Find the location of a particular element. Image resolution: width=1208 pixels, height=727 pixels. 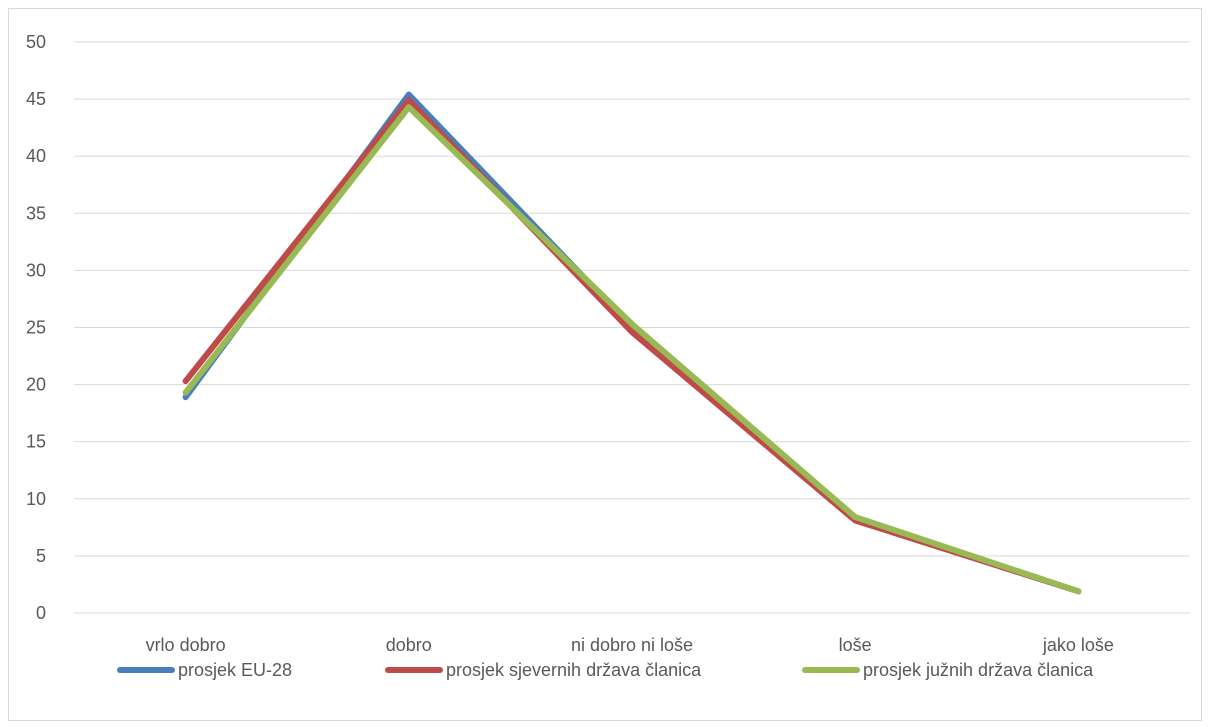

y-axis-ticks: 0 5 10 15 20 25 30 35 40 45 50 is located at coordinates (36, 327).